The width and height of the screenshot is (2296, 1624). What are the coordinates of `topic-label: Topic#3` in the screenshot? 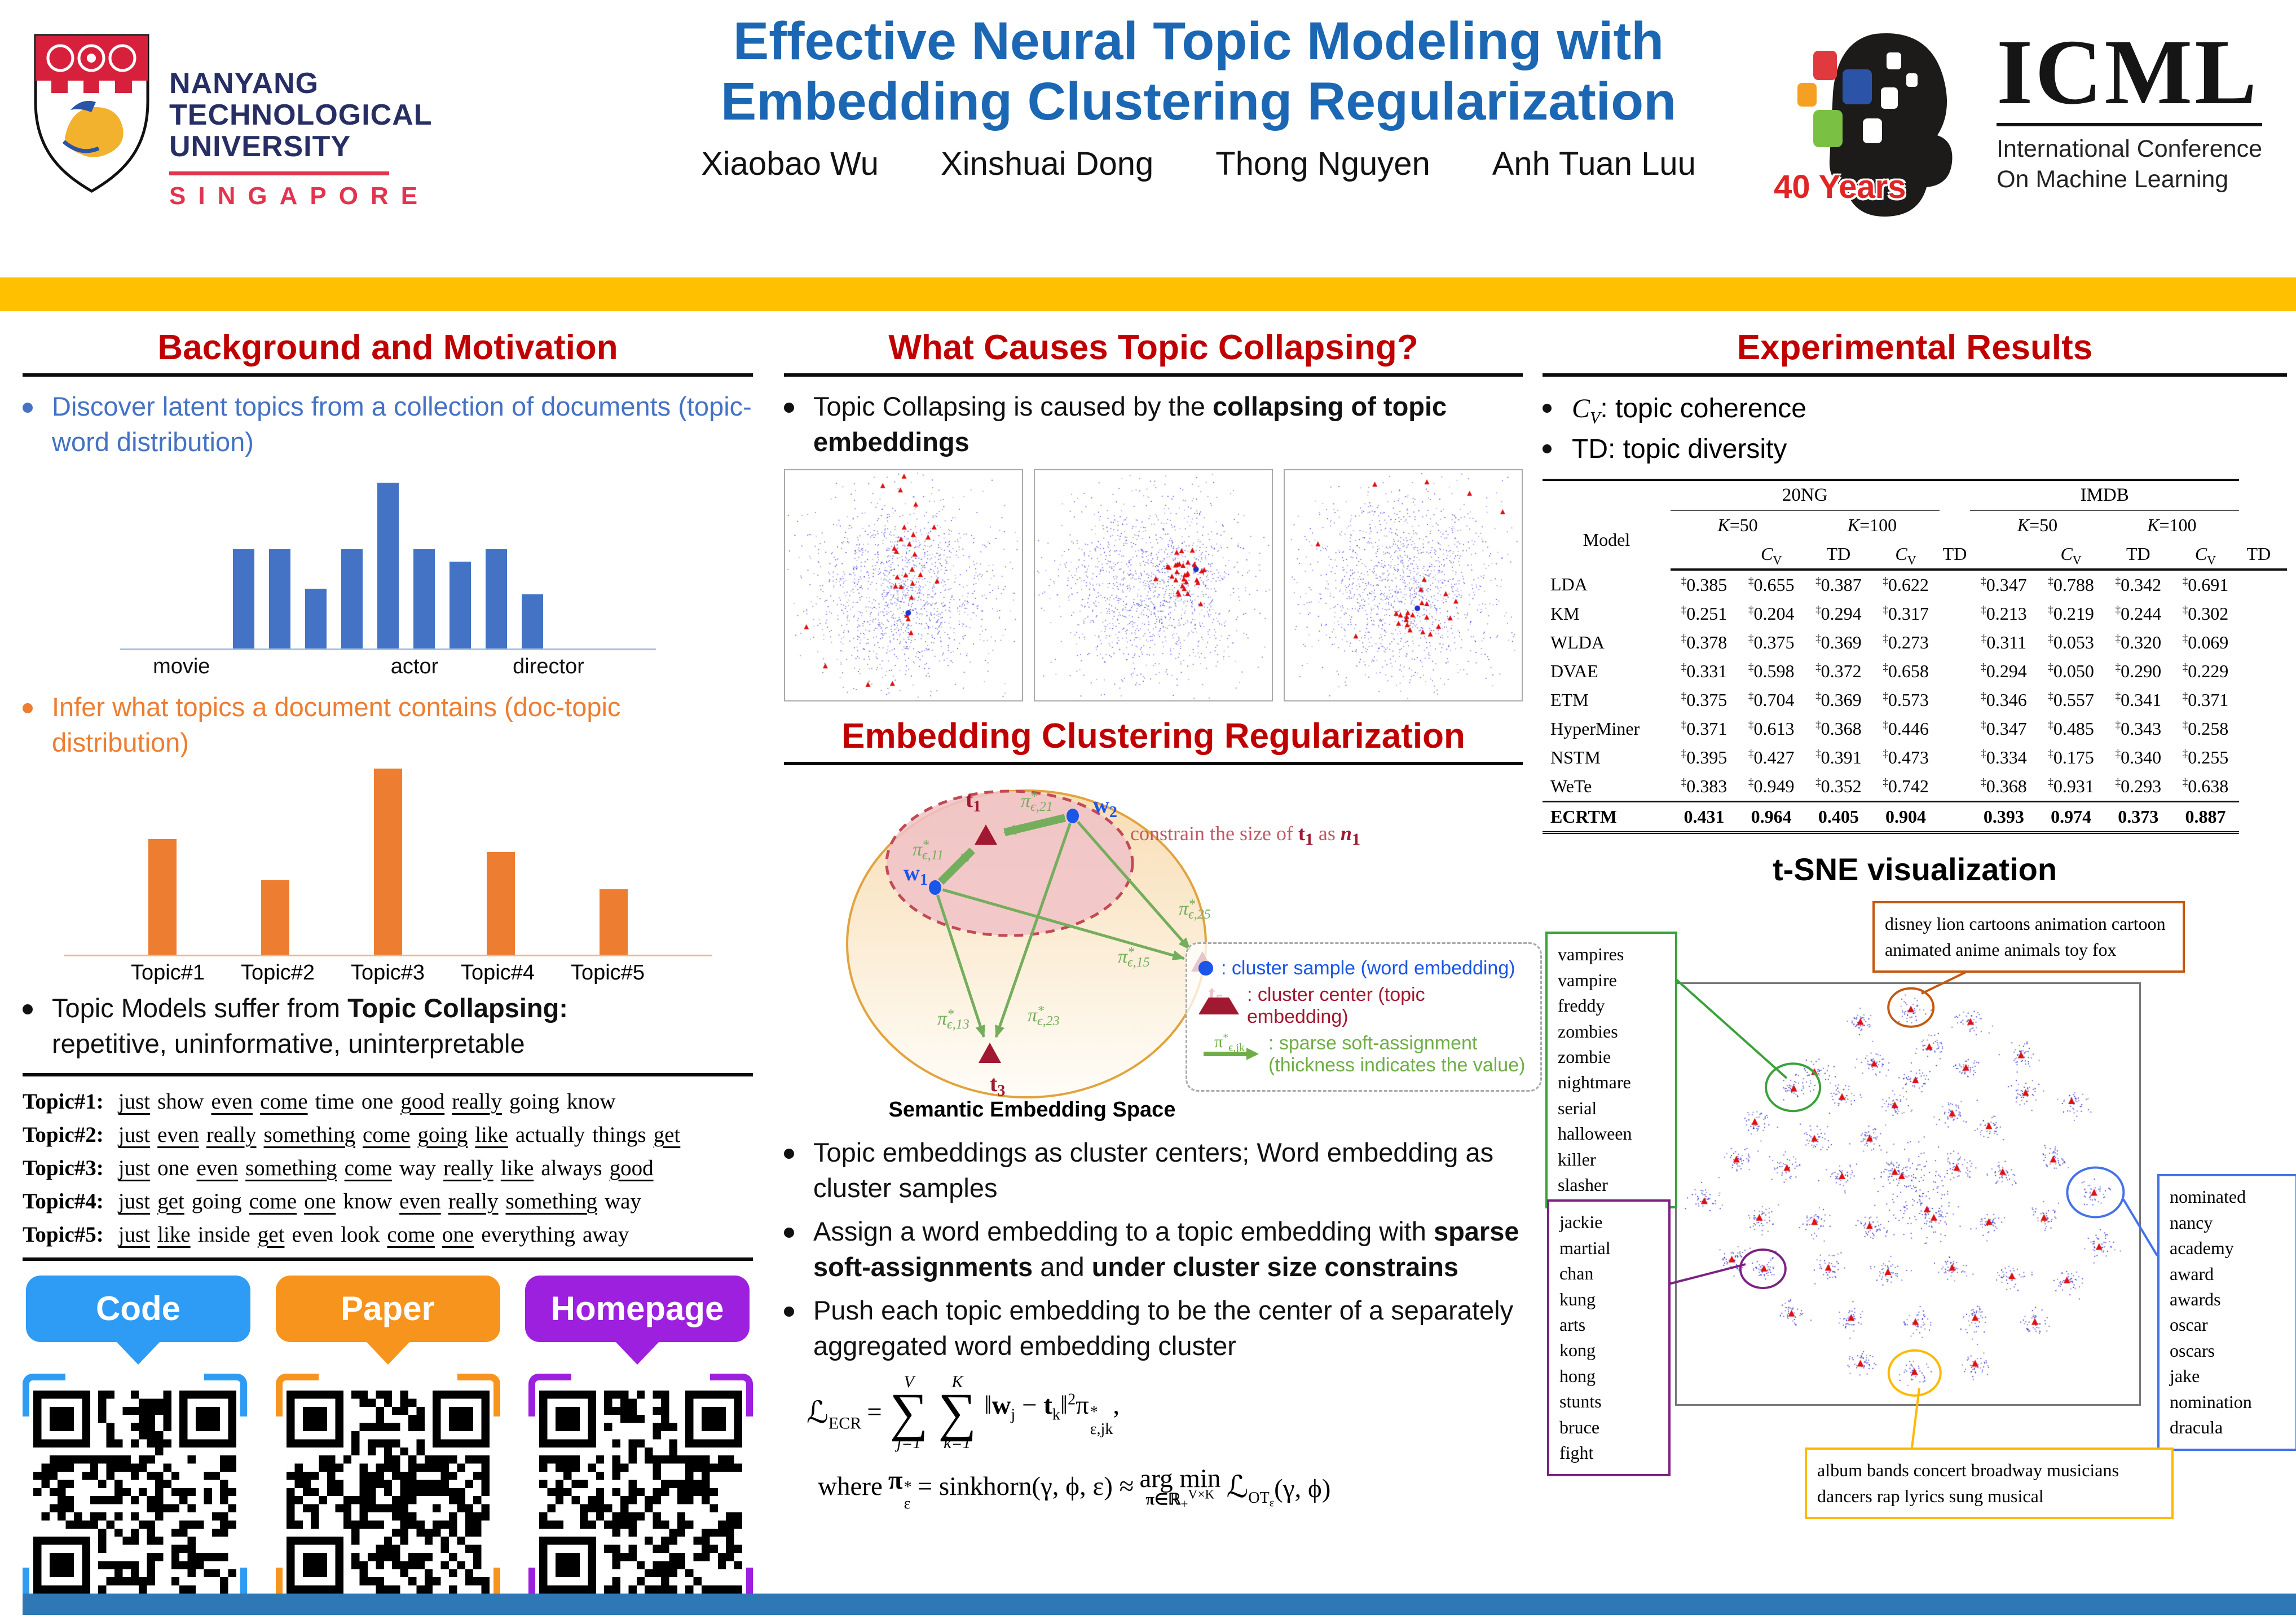 It's located at (388, 972).